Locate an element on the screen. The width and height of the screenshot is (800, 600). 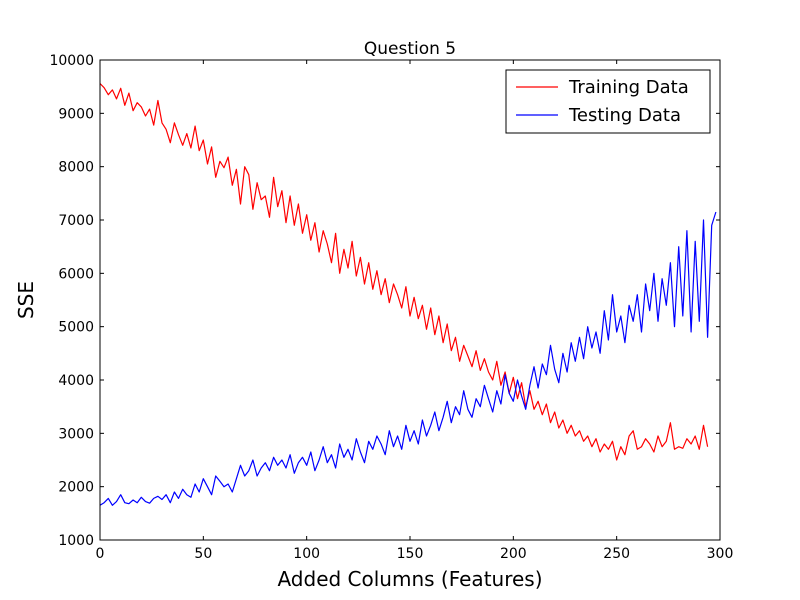
x-tick-label: 250 is located at coordinates (616, 554).